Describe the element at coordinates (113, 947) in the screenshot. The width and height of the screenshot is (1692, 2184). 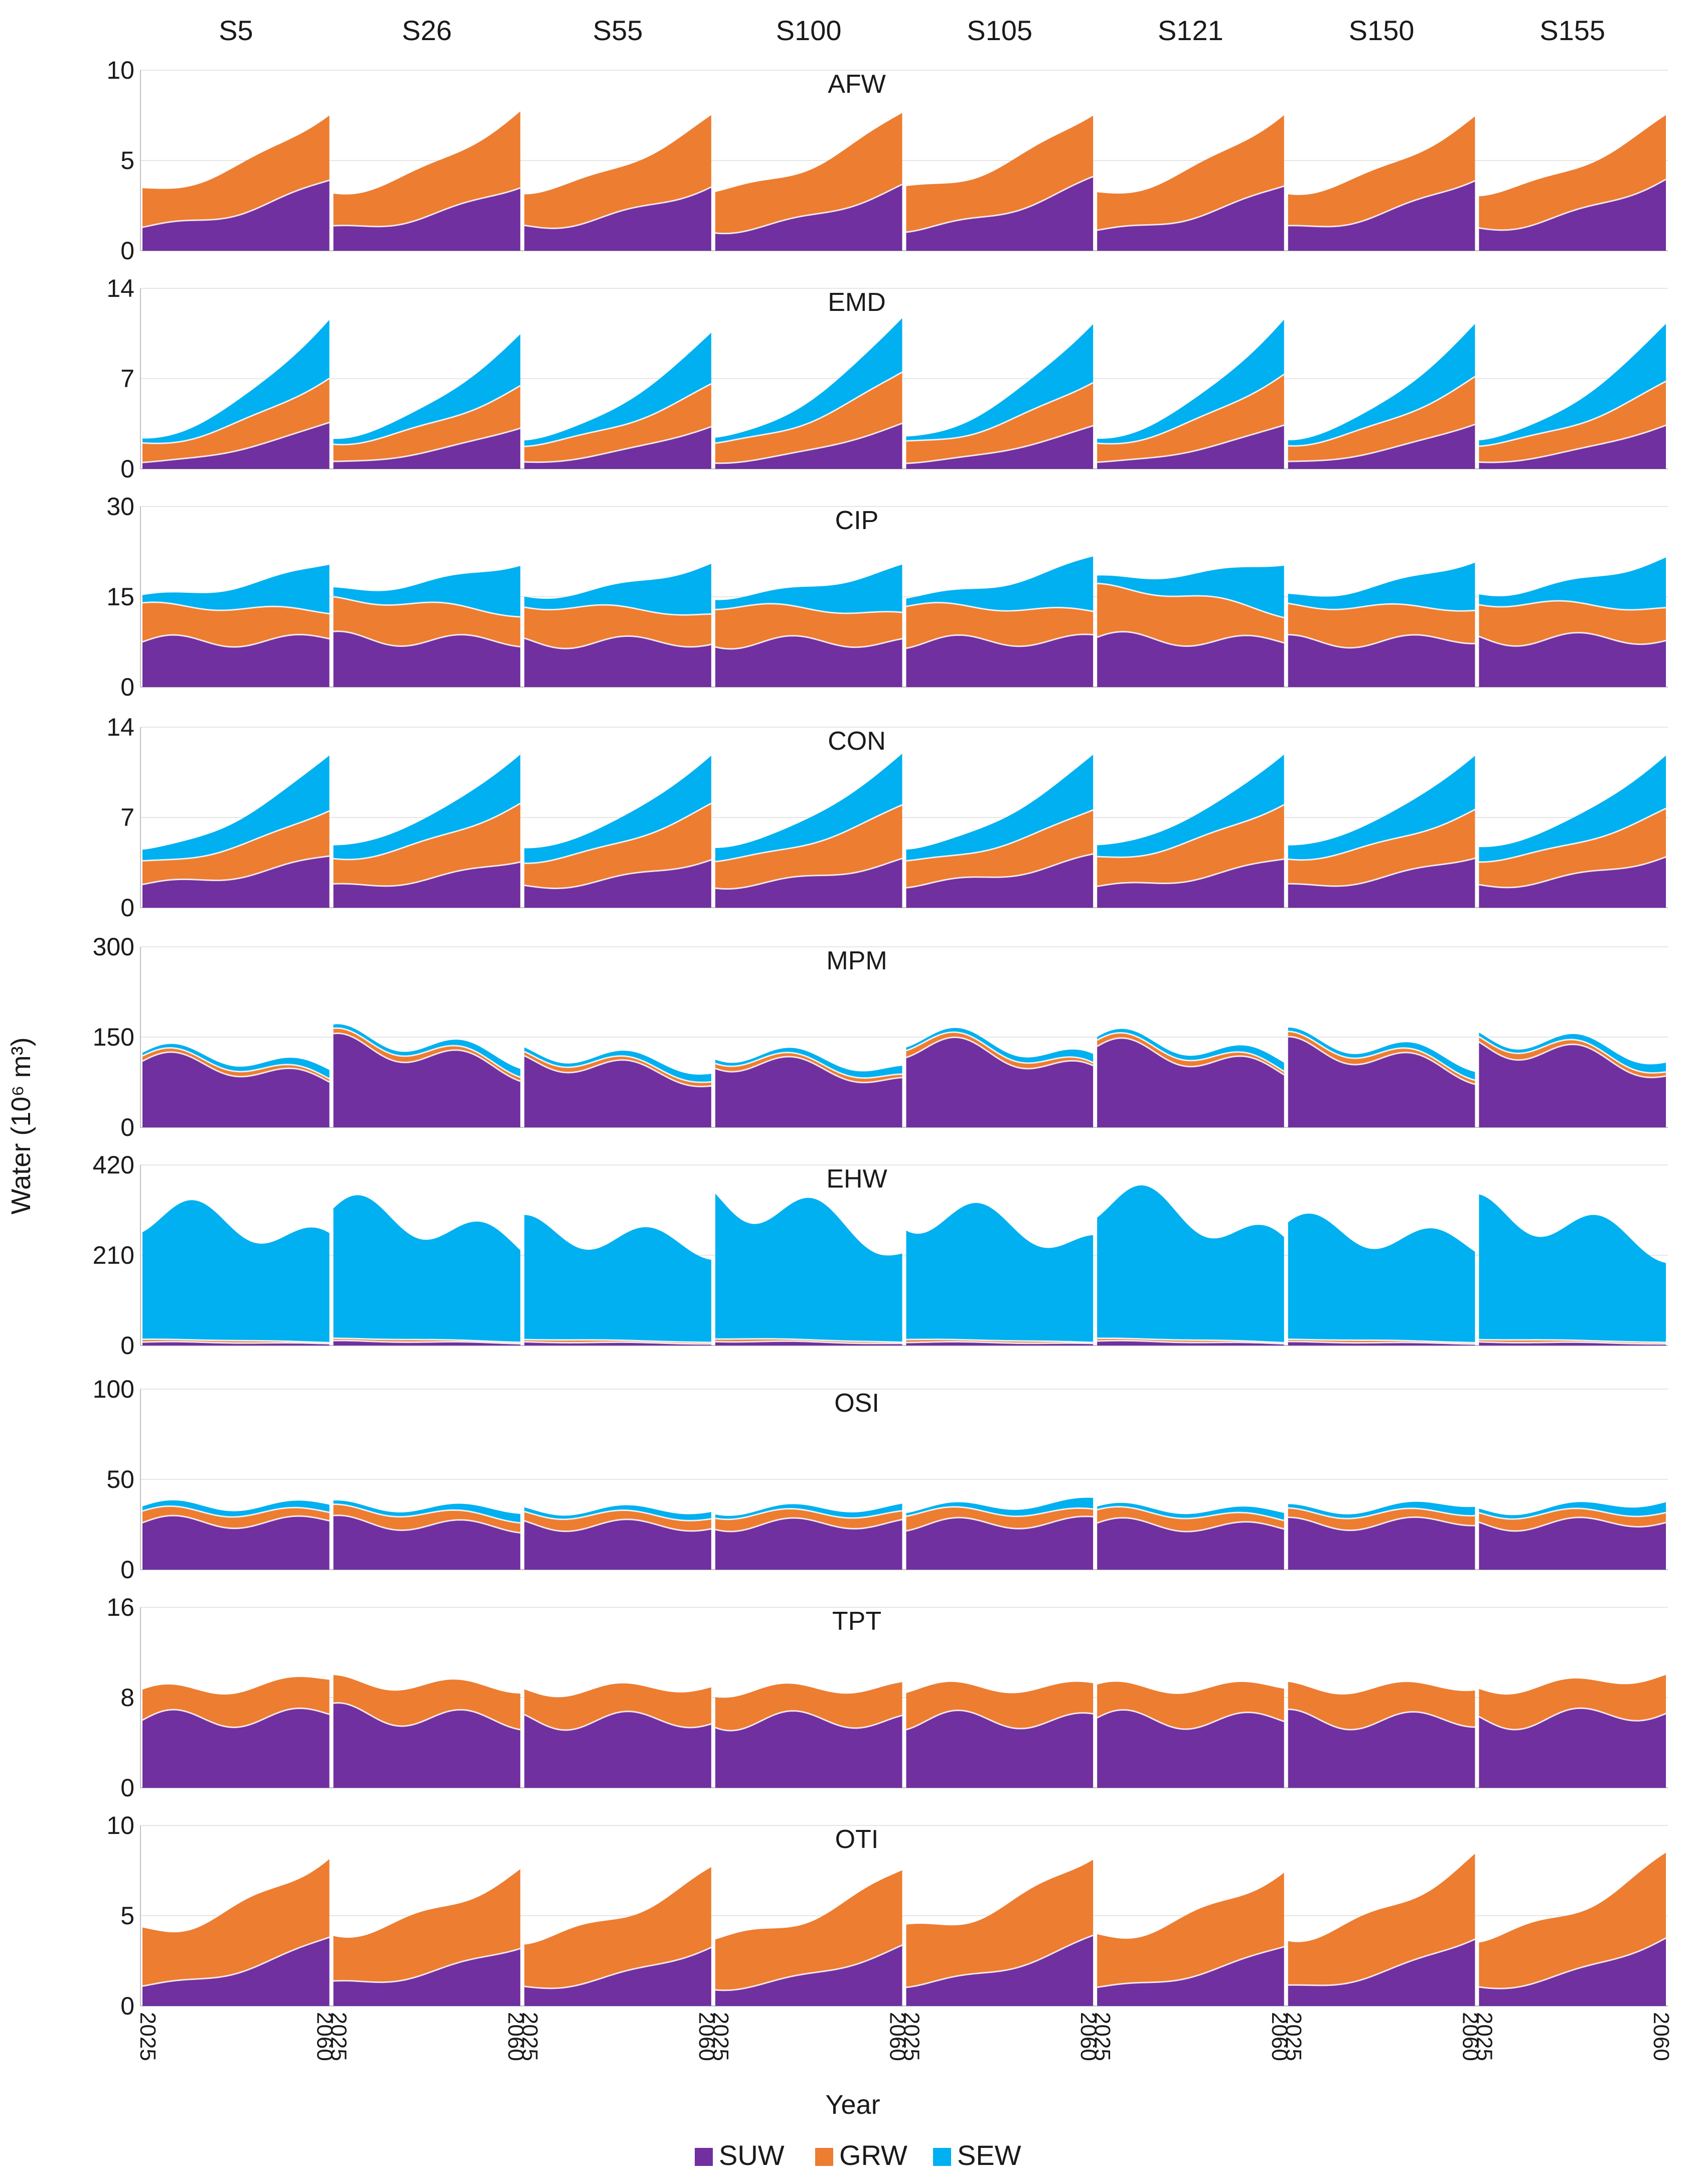
I see `y-tick-label: 300` at that location.